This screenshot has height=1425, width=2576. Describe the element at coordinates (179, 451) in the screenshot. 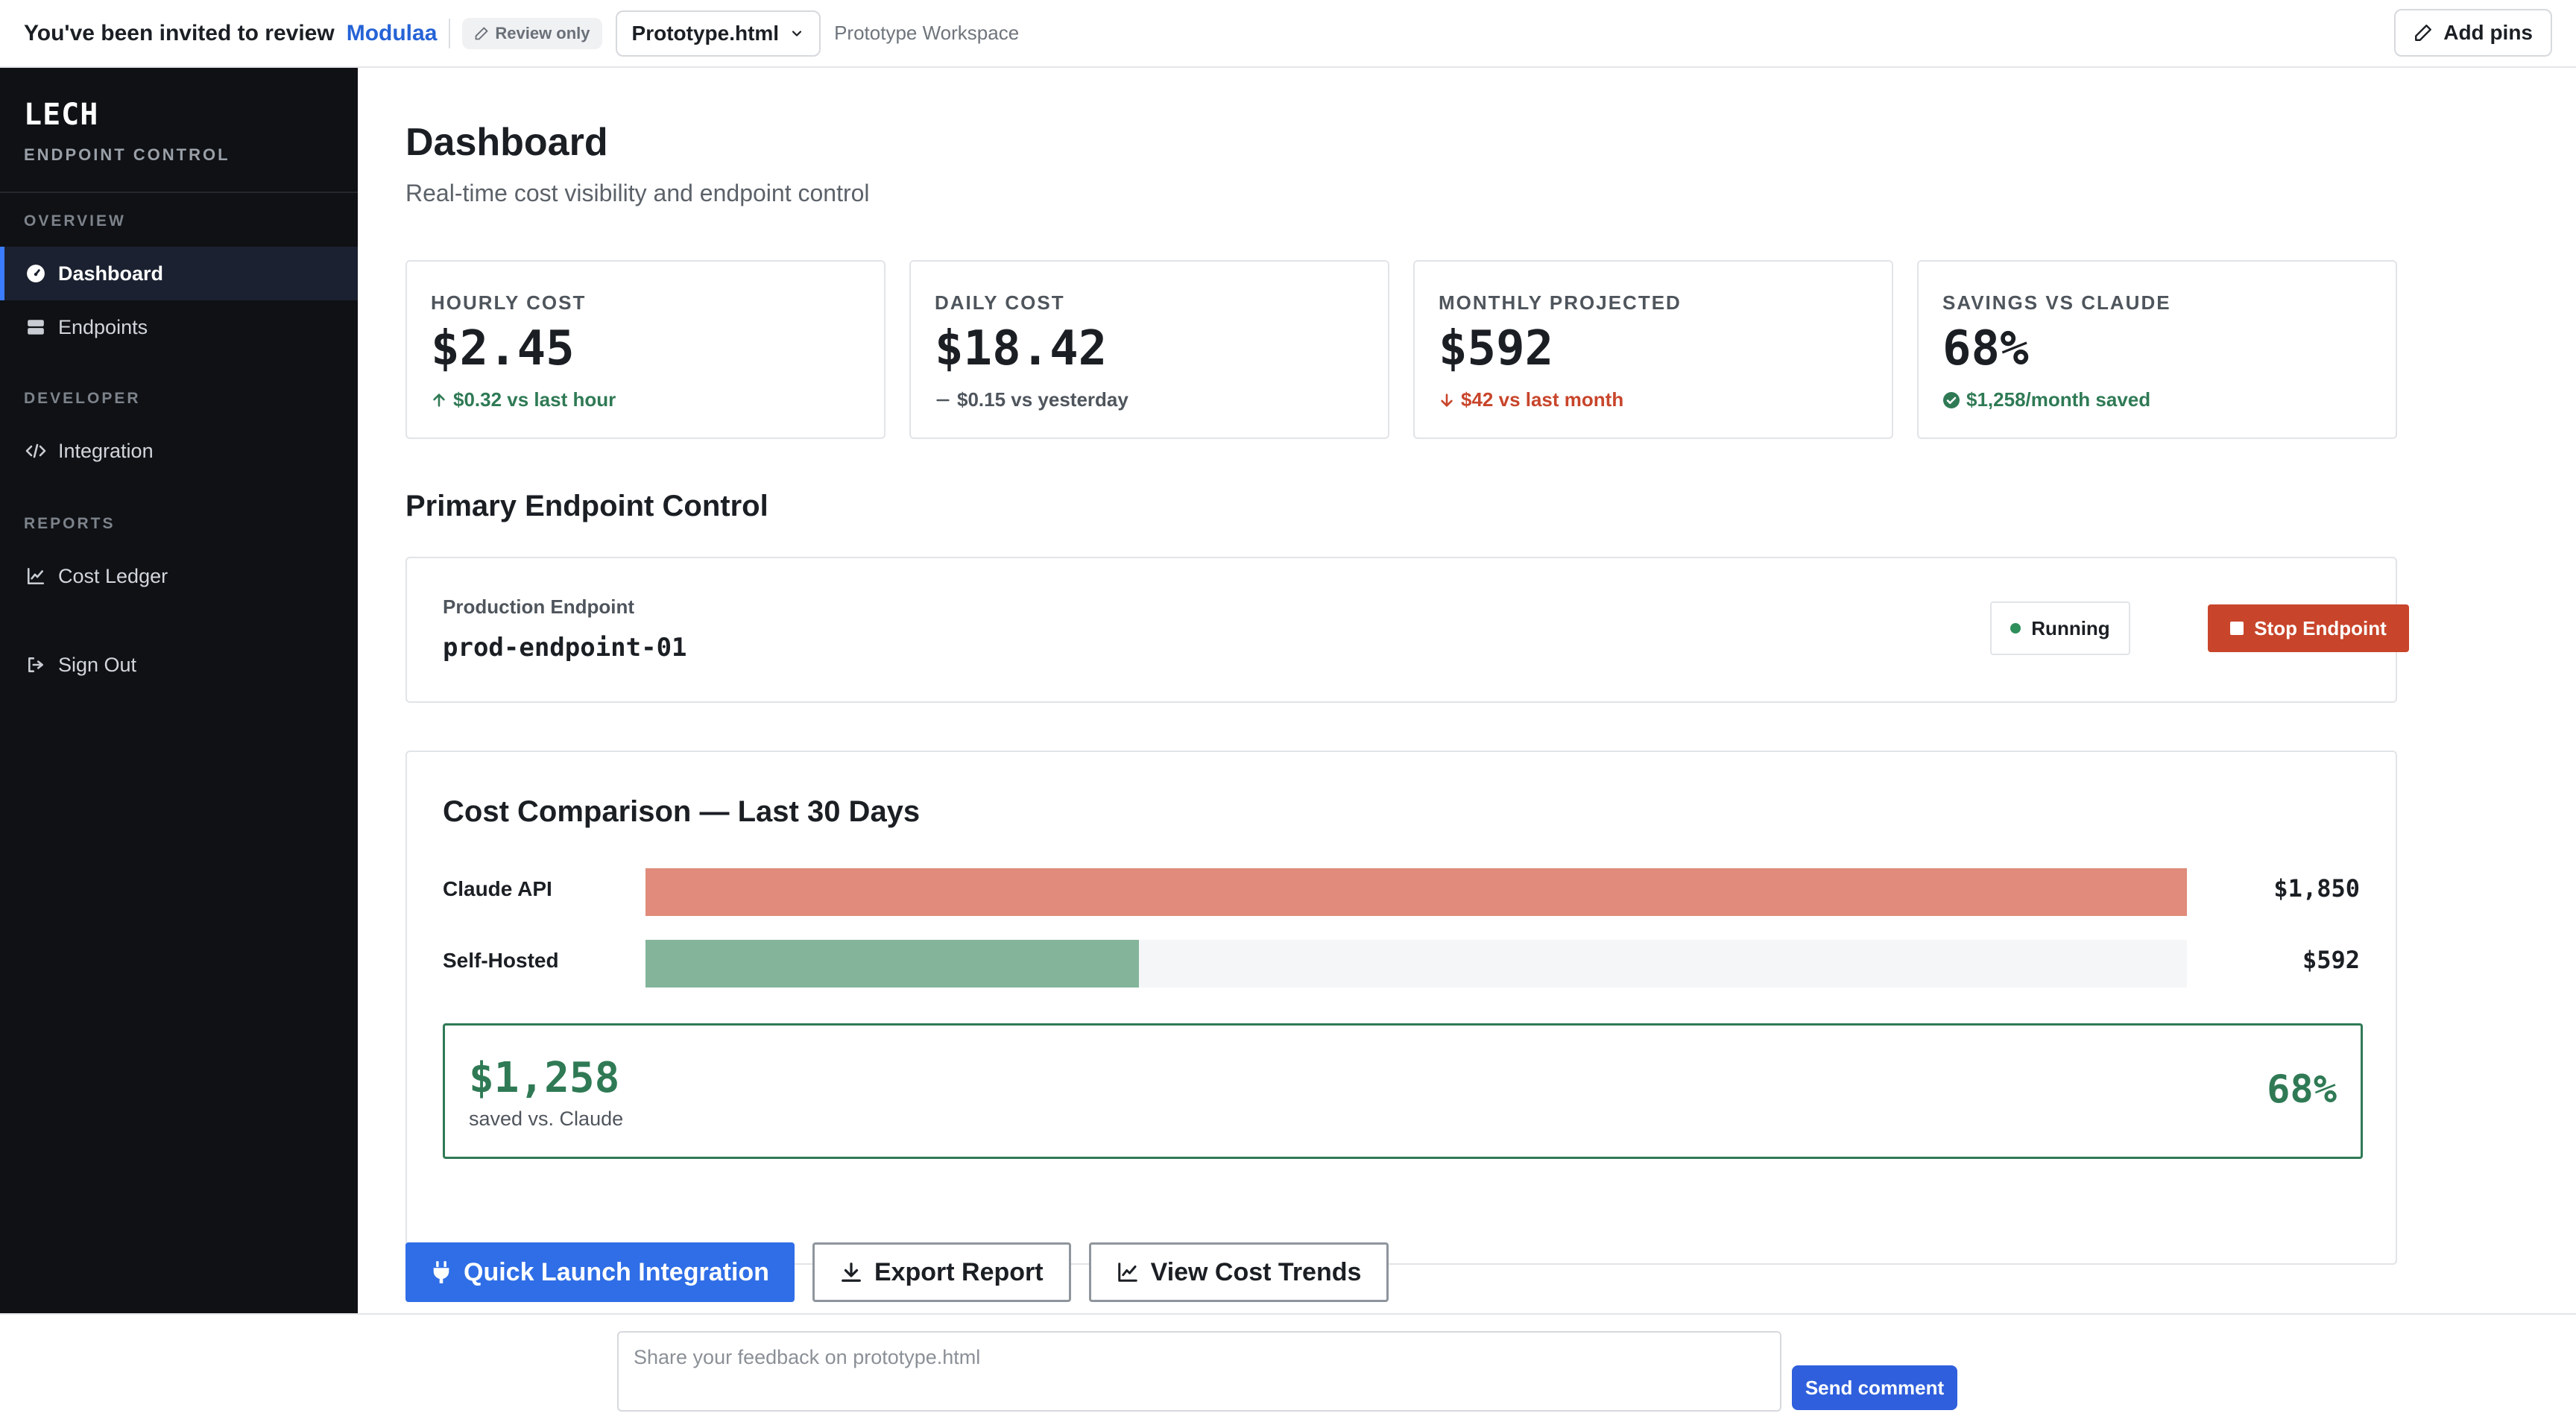

I see `sidebar-item-integration: Integration` at that location.